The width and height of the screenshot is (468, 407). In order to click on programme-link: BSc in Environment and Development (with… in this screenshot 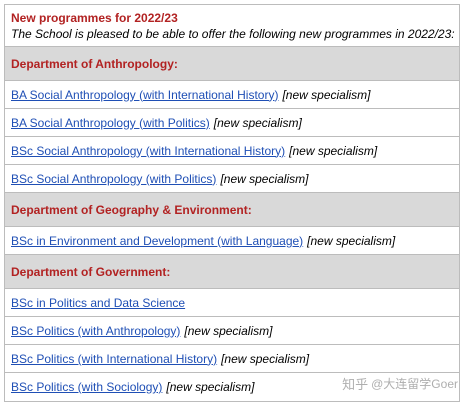, I will do `click(157, 240)`.